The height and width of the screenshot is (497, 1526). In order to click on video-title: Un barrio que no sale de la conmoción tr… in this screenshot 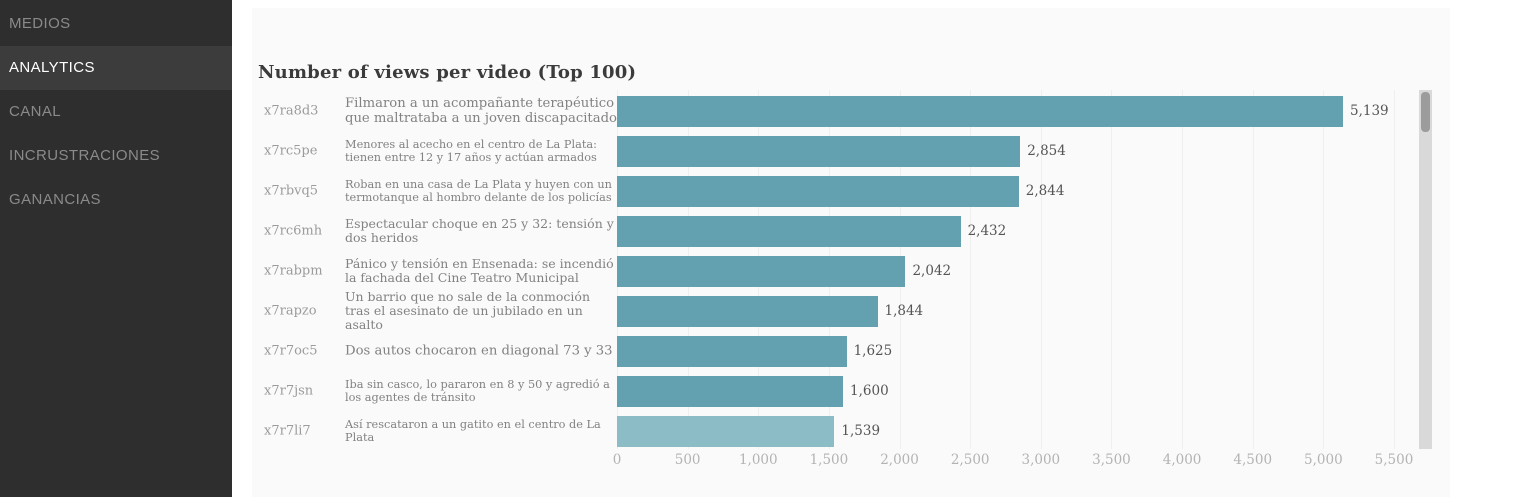, I will do `click(467, 310)`.